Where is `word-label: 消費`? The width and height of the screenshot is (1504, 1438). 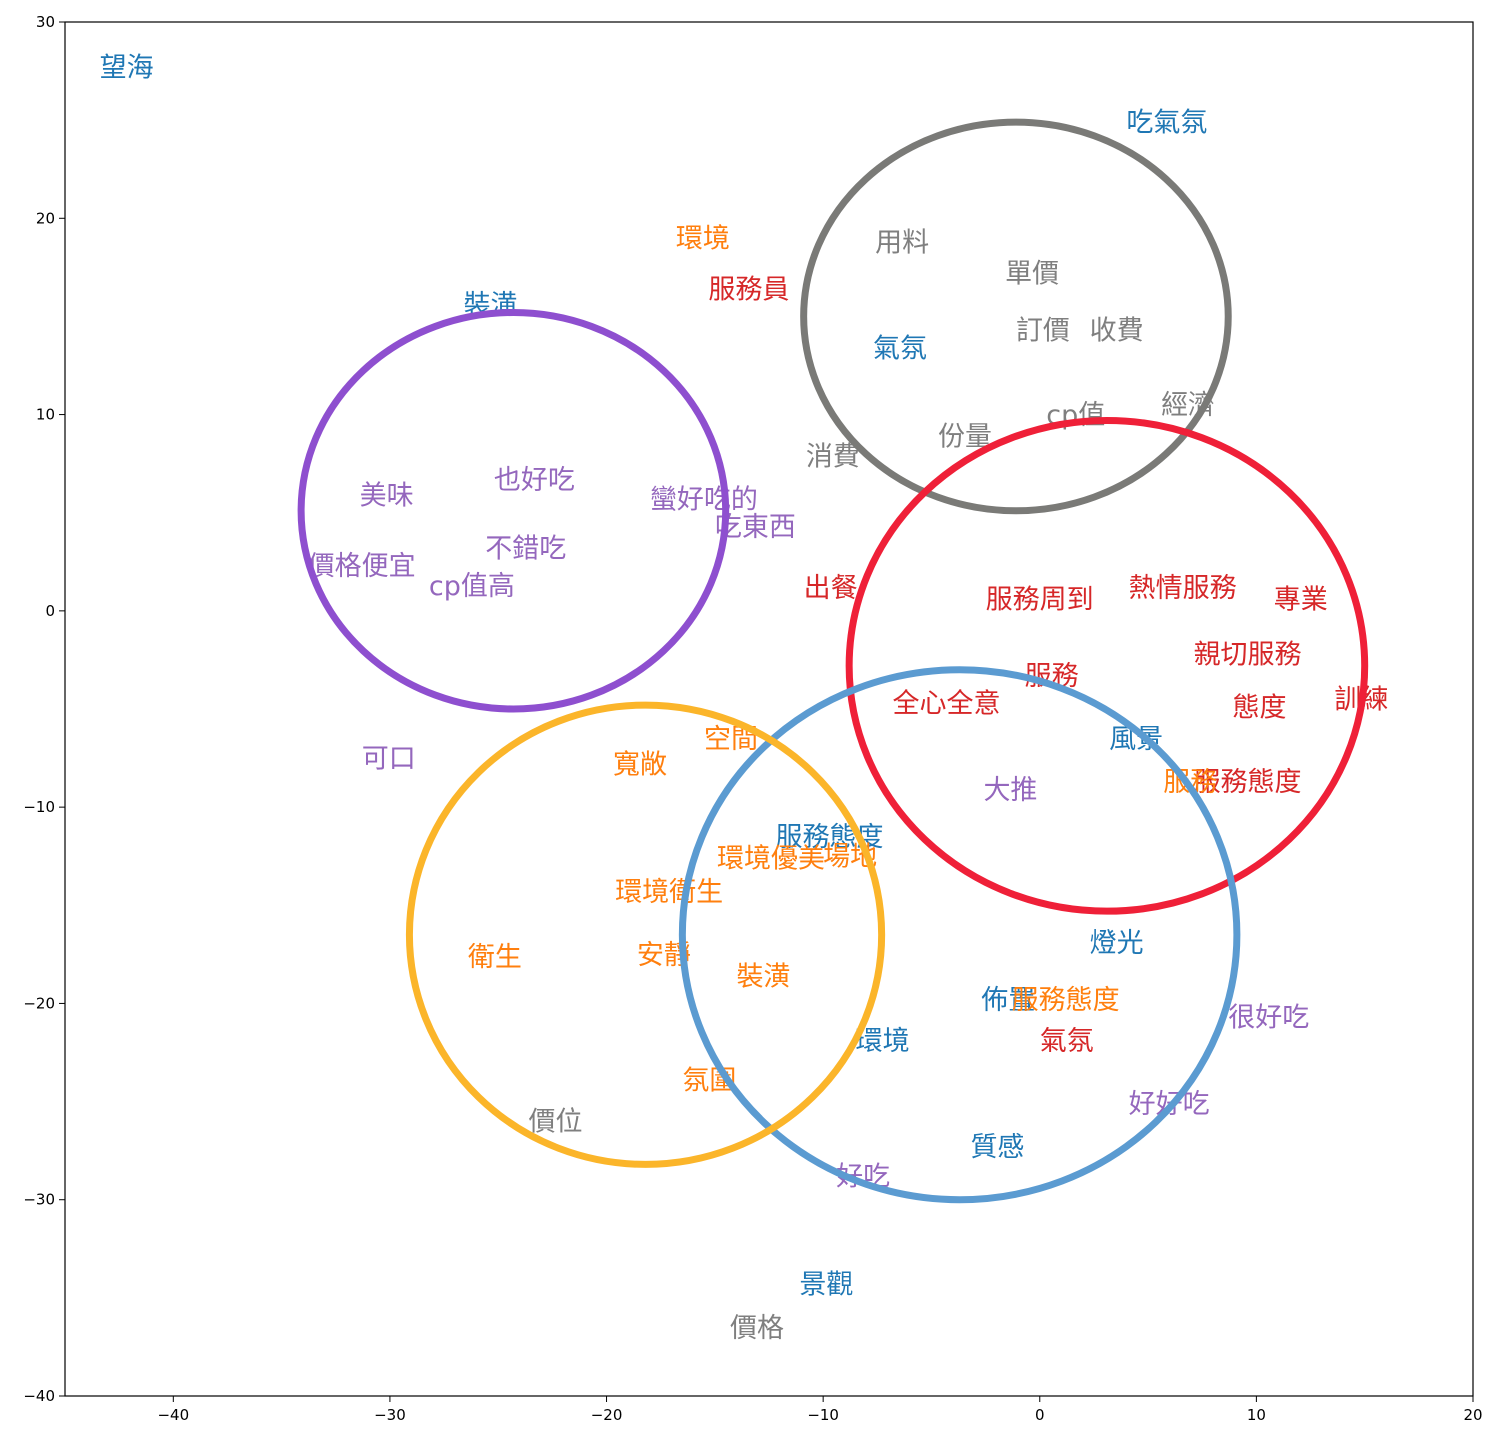 word-label: 消費 is located at coordinates (833, 456).